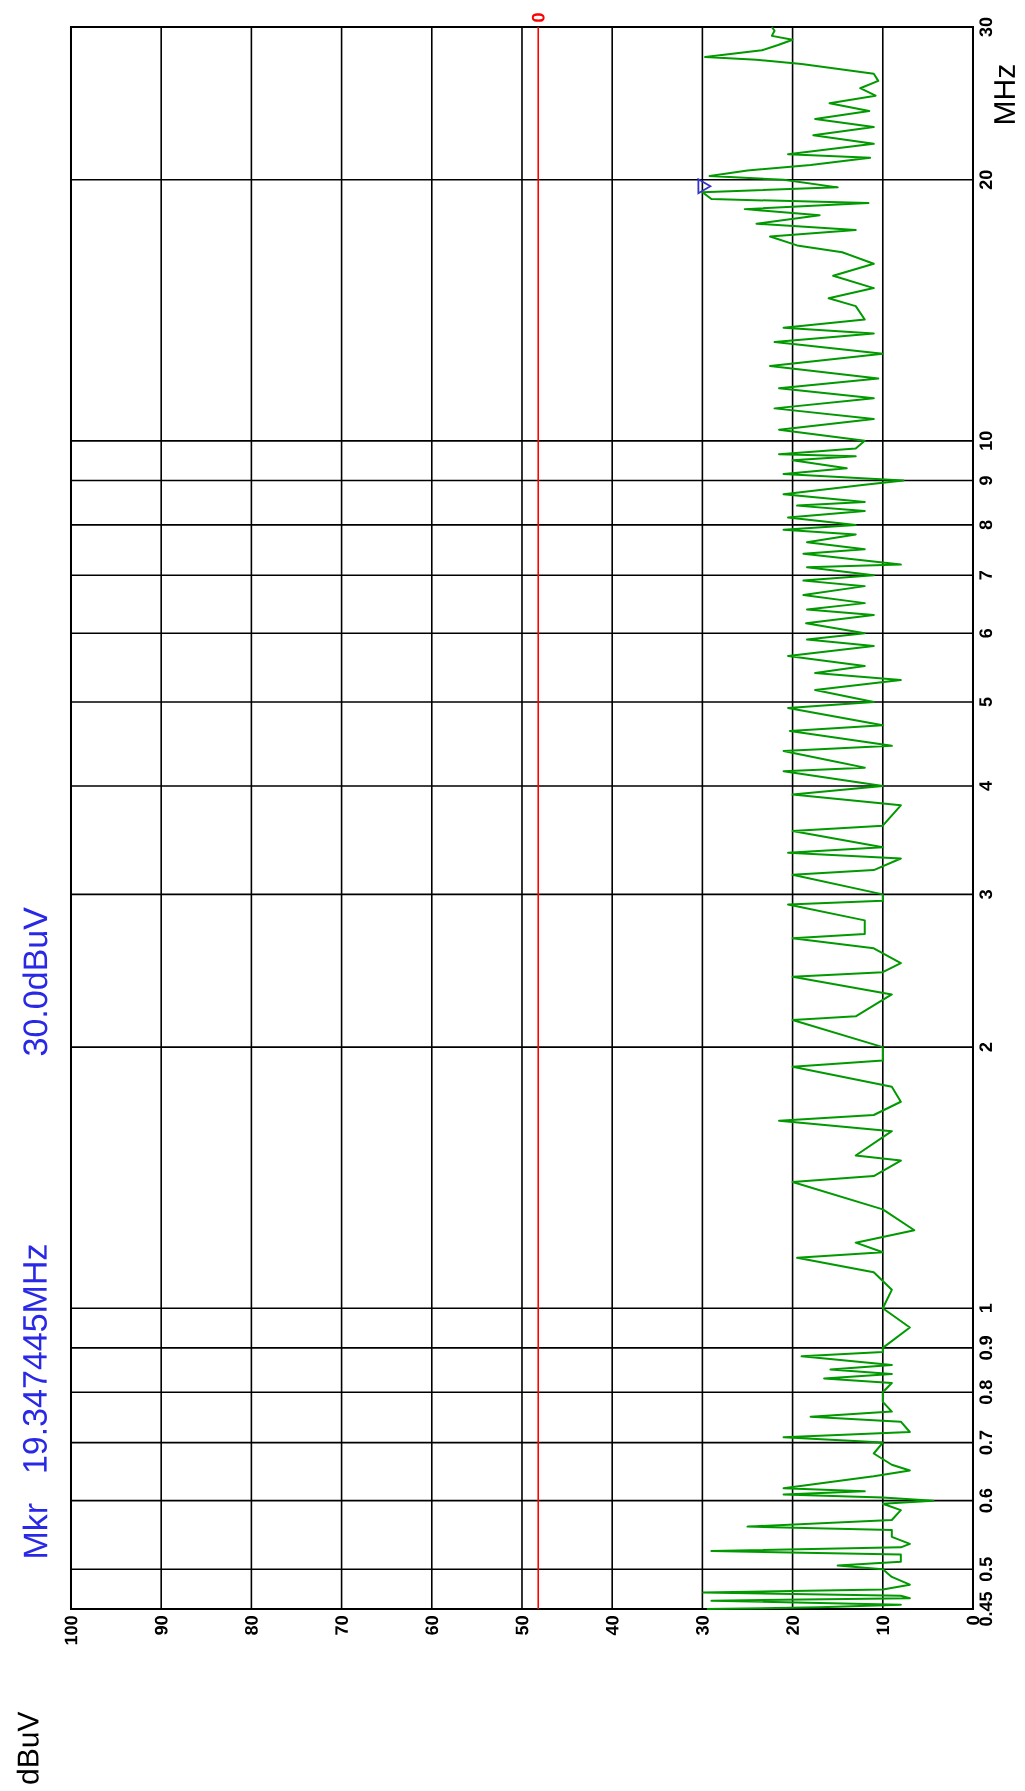  Describe the element at coordinates (986, 1392) in the screenshot. I see `y-tick-label: 0.8` at that location.